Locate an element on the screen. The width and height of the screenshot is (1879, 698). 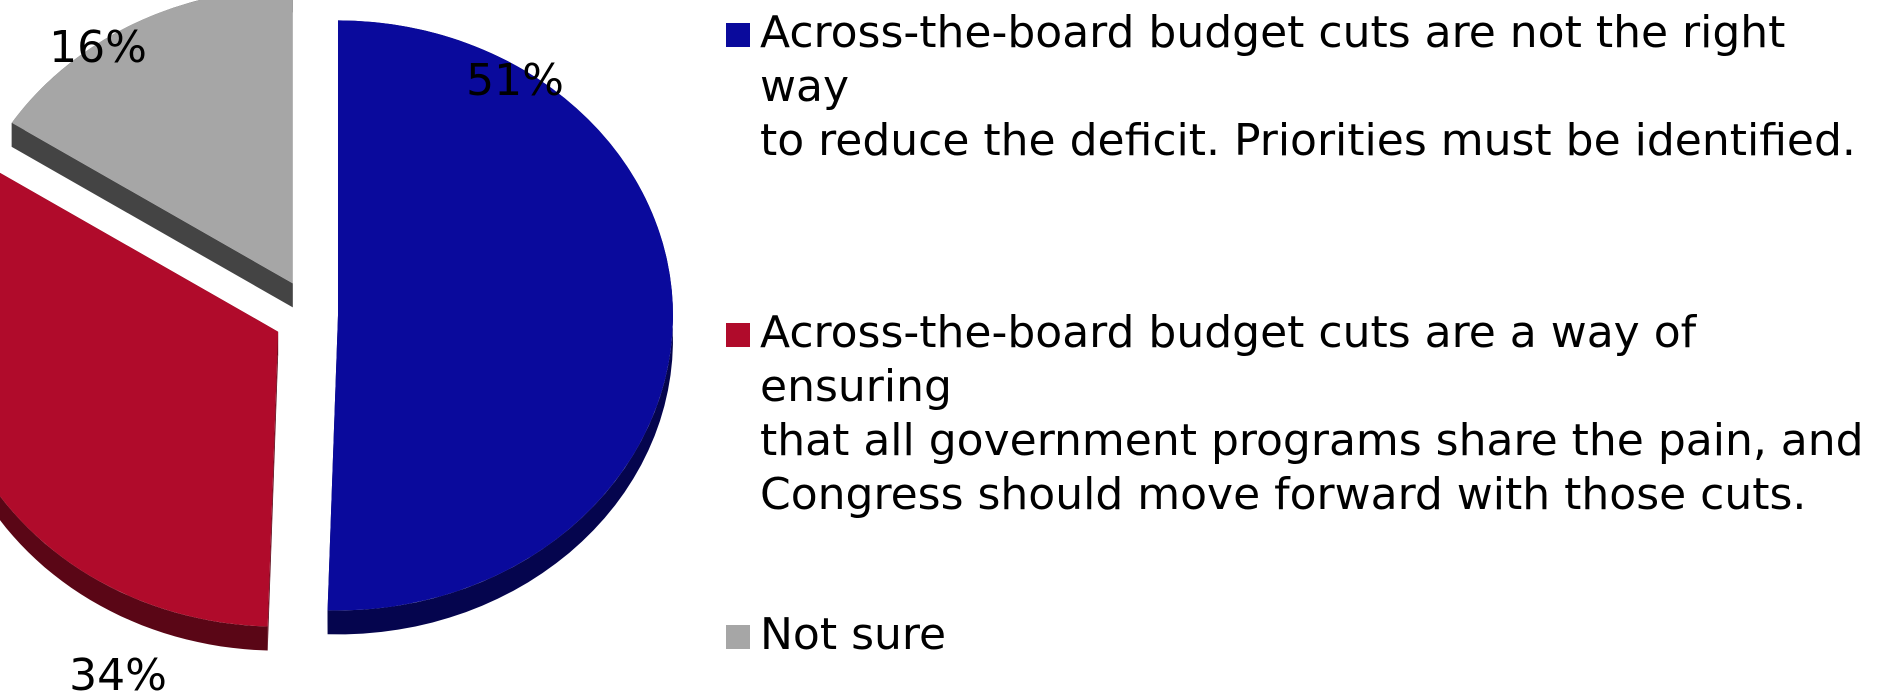
pie-slice-share-the-pain is located at coordinates (139, 399).